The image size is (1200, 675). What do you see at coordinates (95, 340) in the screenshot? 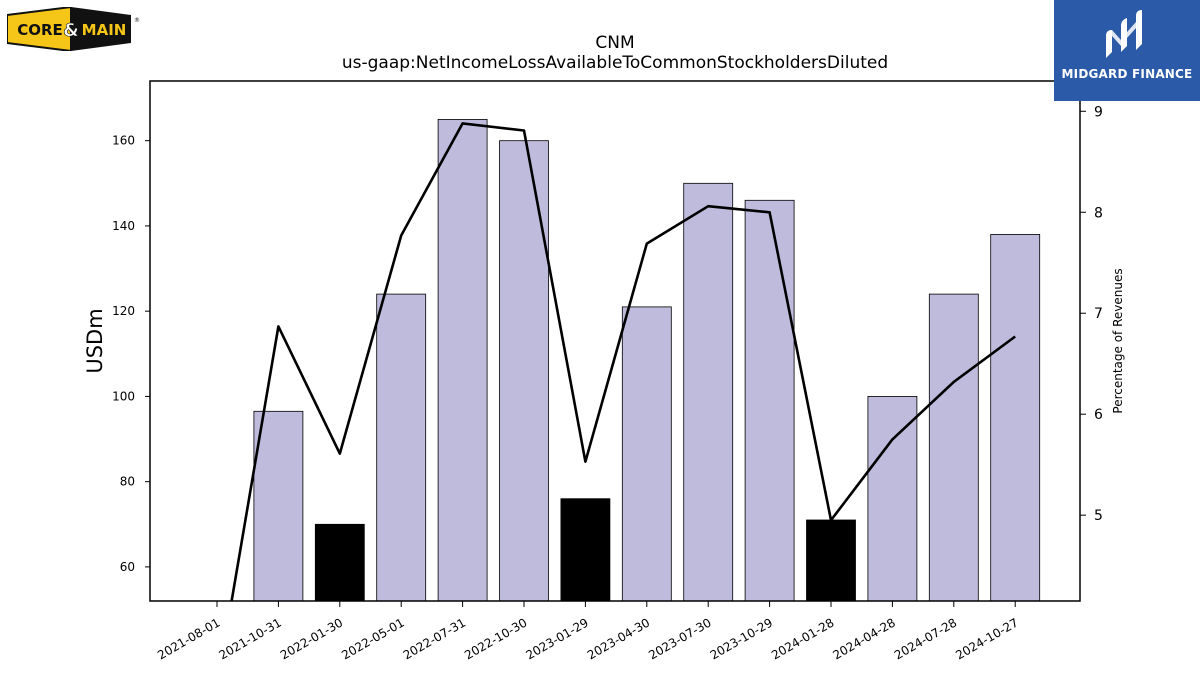
I see `y-axis-label: USDm` at bounding box center [95, 340].